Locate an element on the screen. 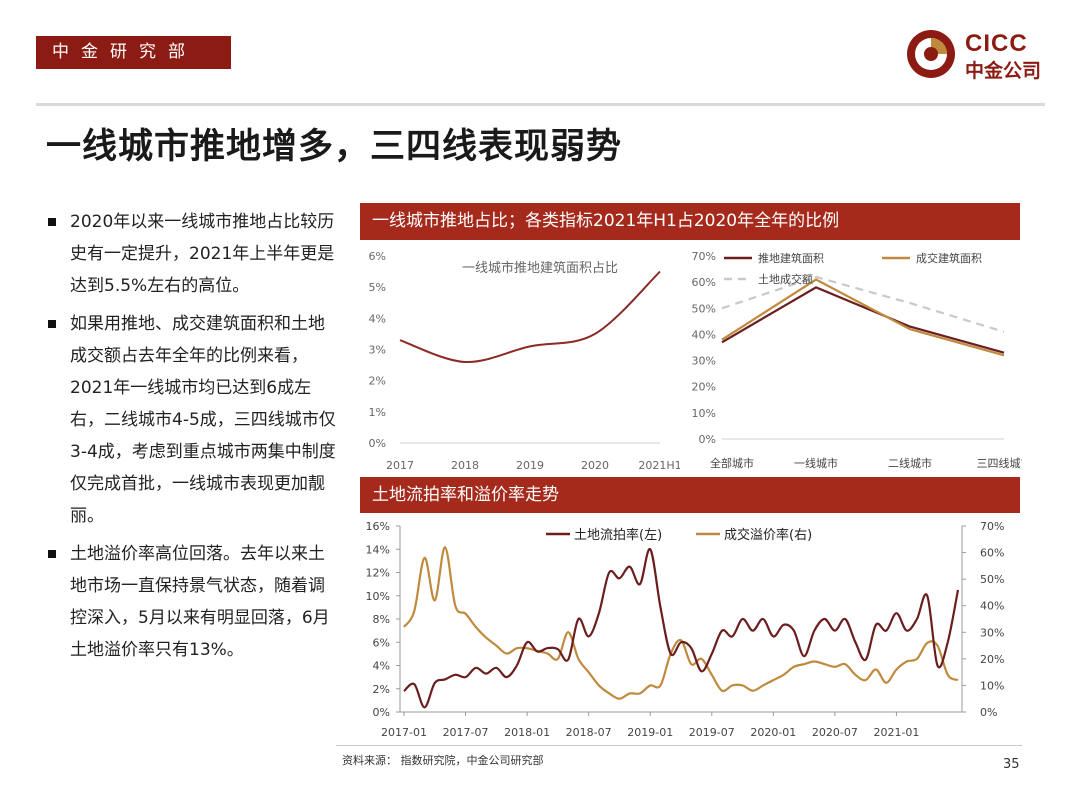 This screenshot has width=1080, height=812. left-y-tick-label: 8% is located at coordinates (381, 619).